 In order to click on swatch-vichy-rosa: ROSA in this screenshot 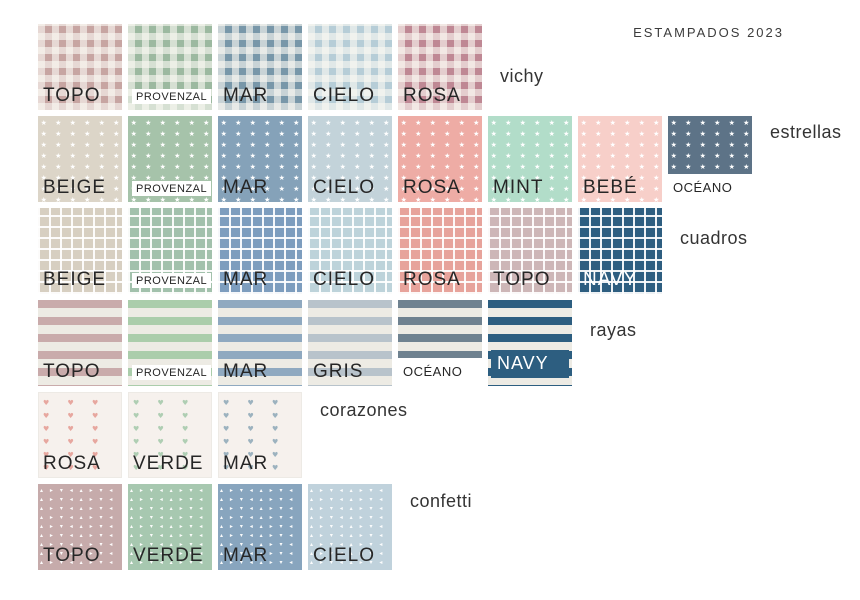, I will do `click(440, 67)`.